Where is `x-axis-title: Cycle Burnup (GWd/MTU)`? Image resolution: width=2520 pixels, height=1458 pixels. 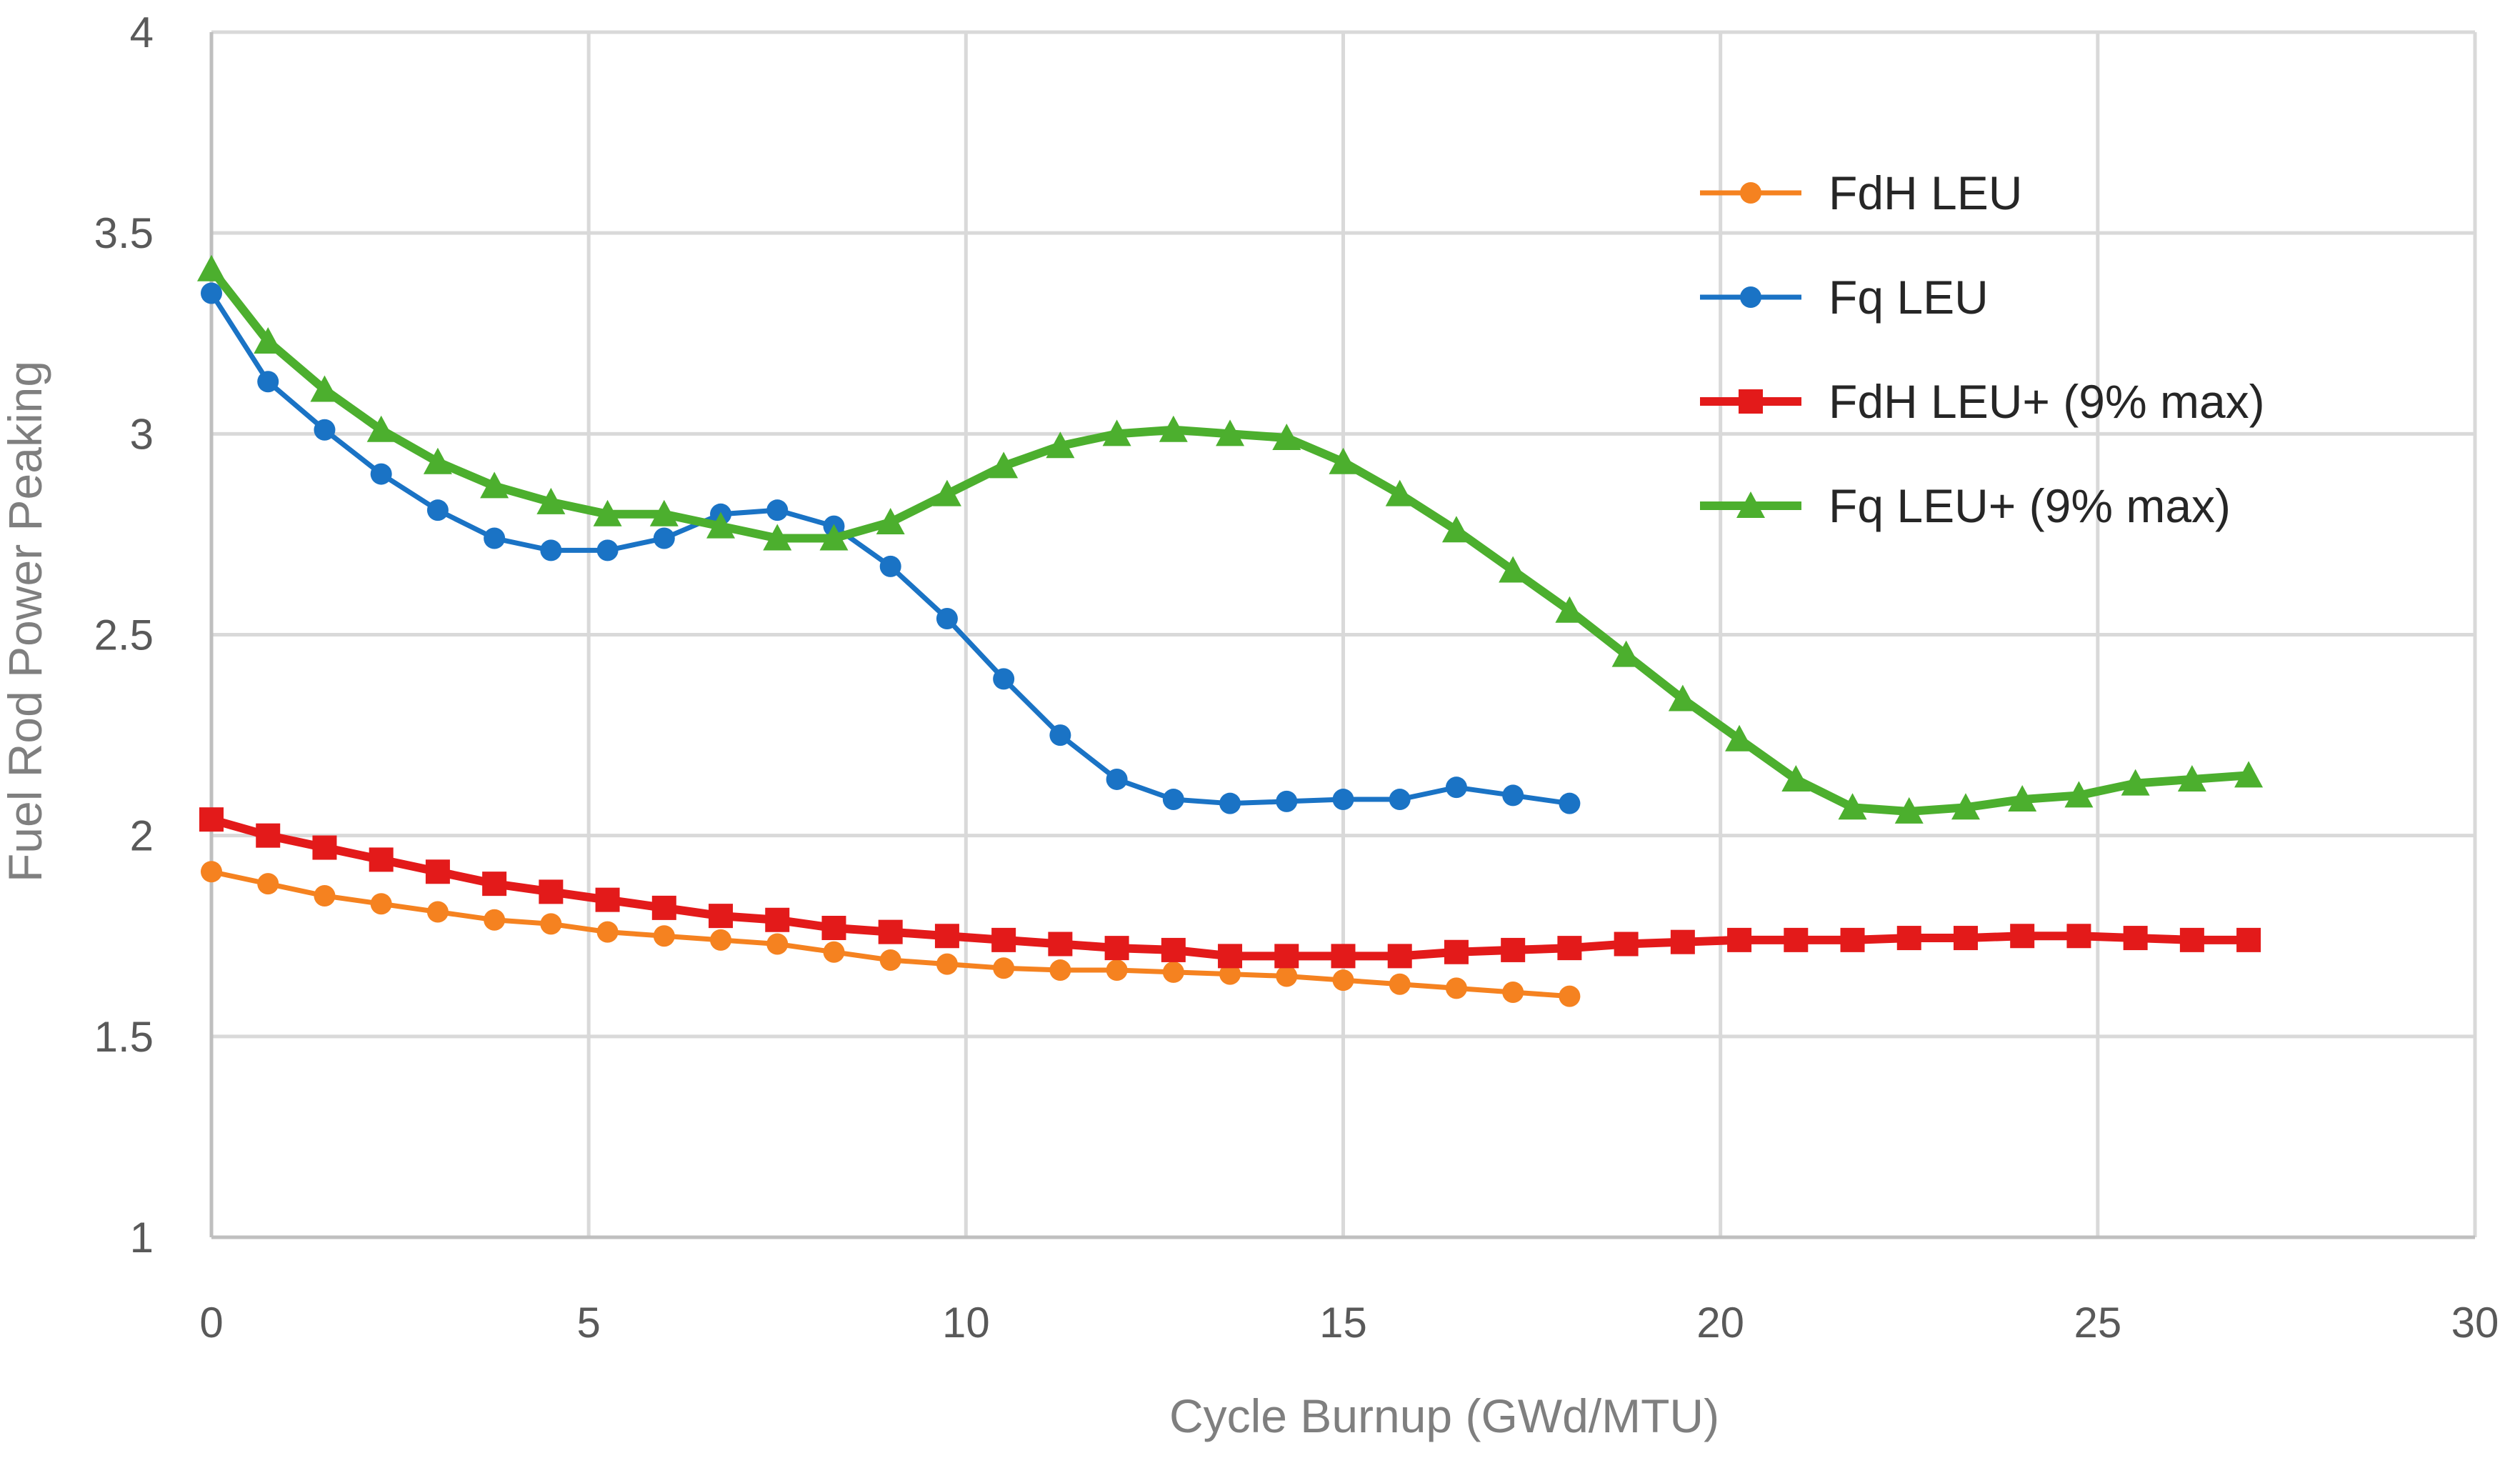
x-axis-title: Cycle Burnup (GWd/MTU) is located at coordinates (1444, 1415).